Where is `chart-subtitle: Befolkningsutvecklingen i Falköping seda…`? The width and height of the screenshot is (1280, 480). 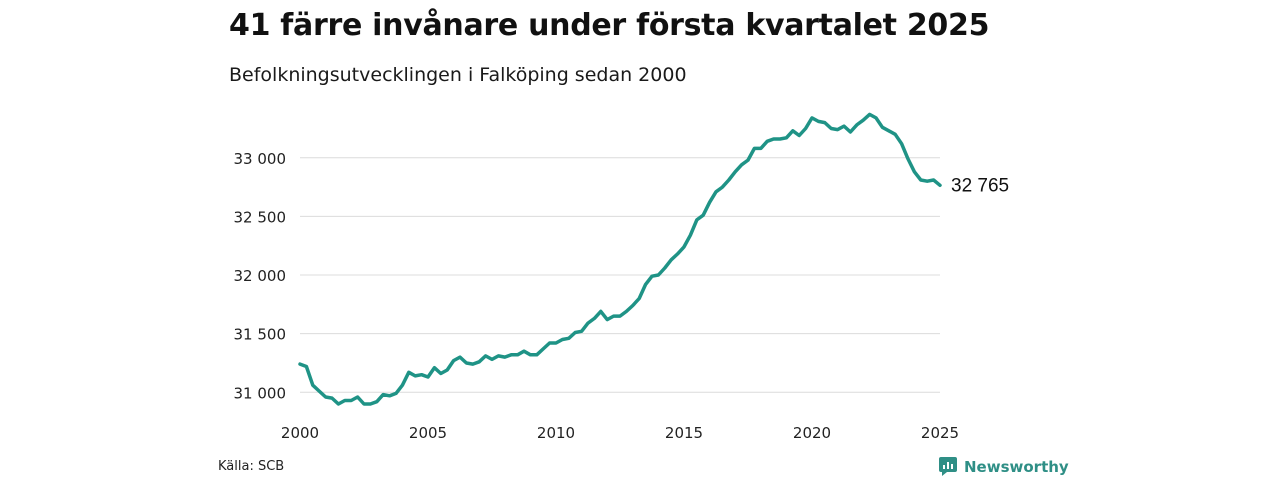 chart-subtitle: Befolkningsutvecklingen i Falköping seda… is located at coordinates (458, 75).